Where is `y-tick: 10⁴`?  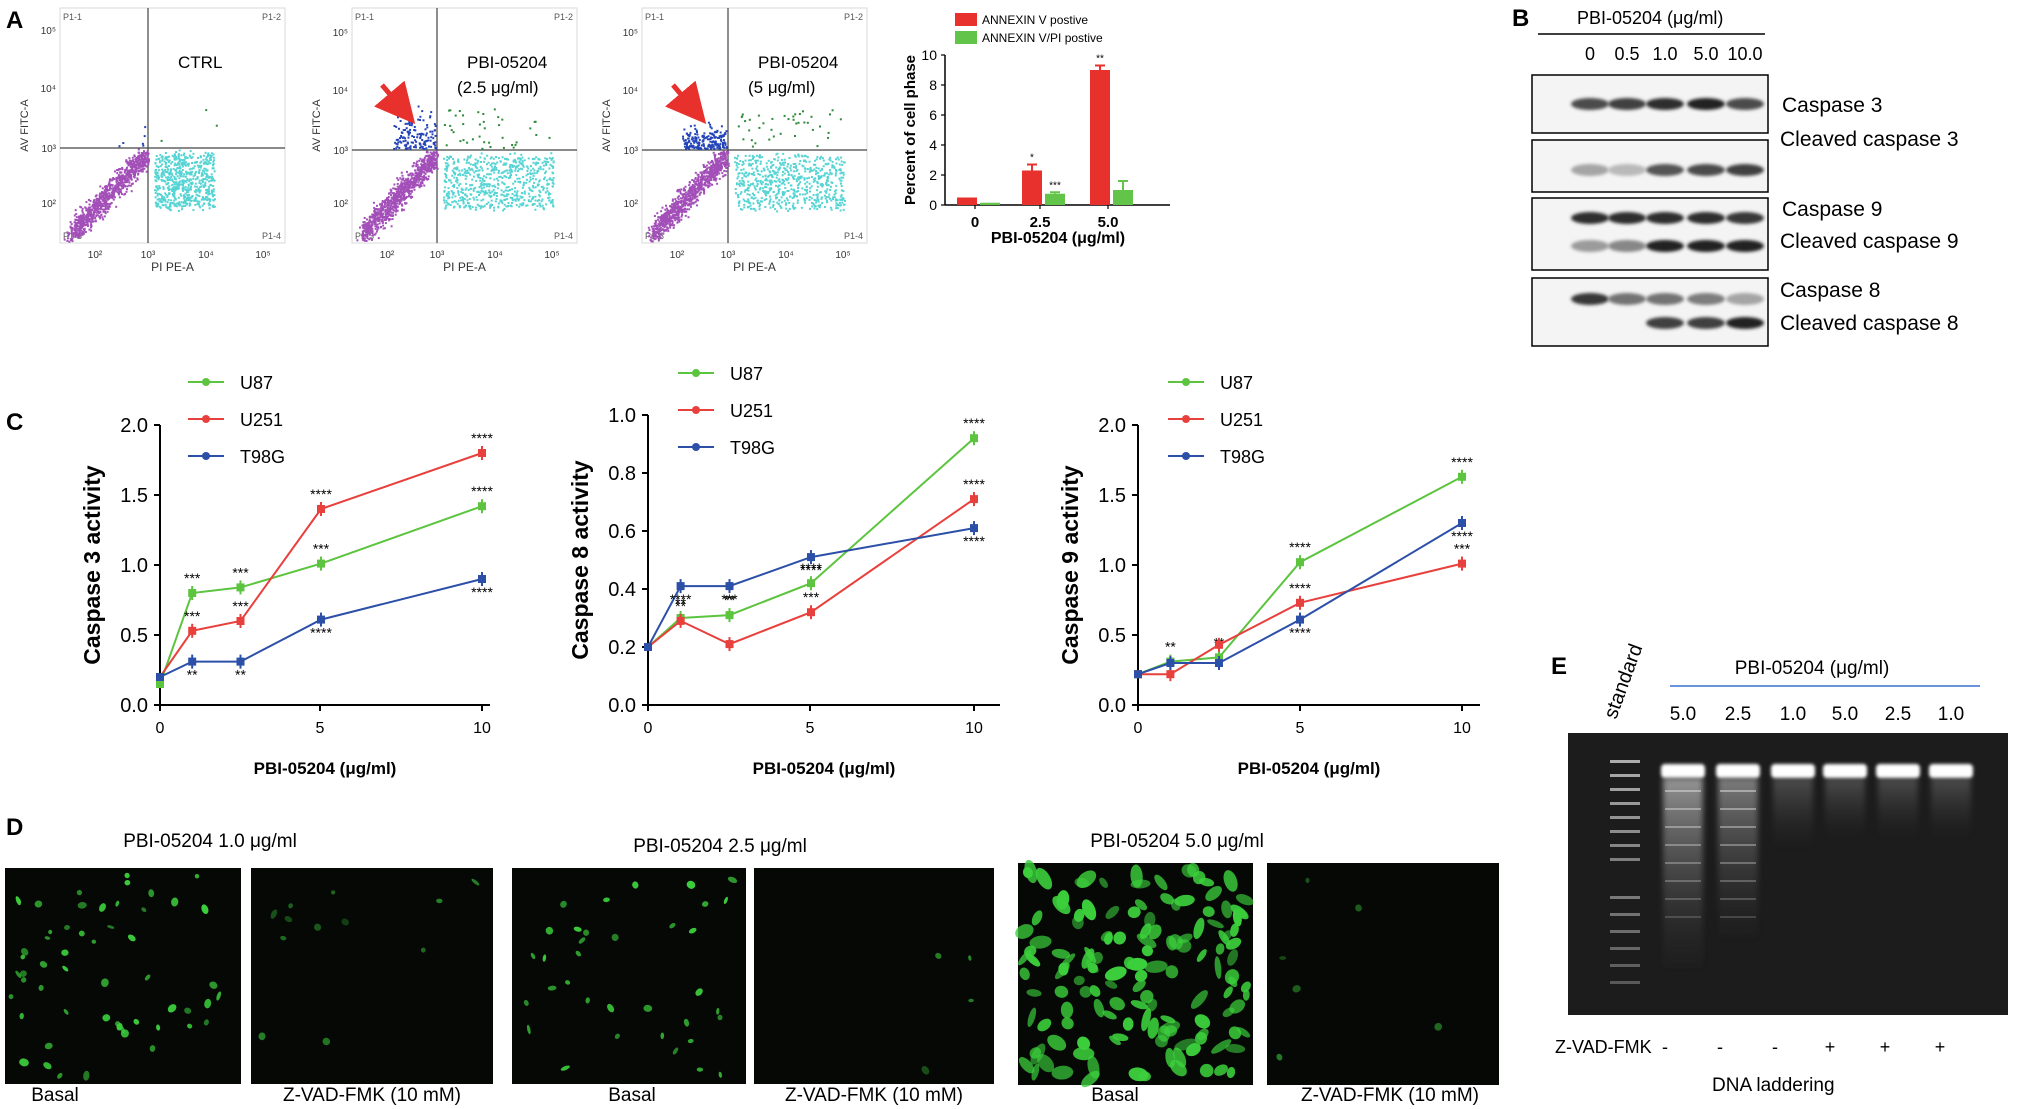 y-tick: 10⁴ is located at coordinates (630, 91).